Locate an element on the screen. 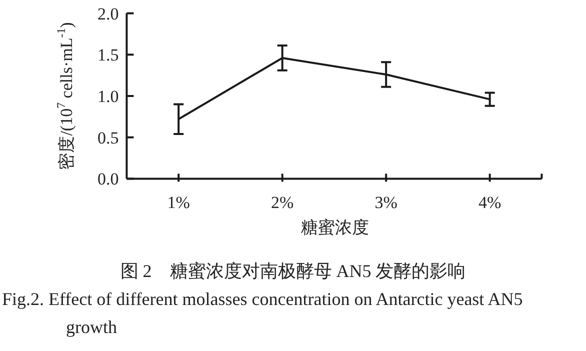 The image size is (586, 351). y-tick-label: 0.5 is located at coordinates (108, 138).